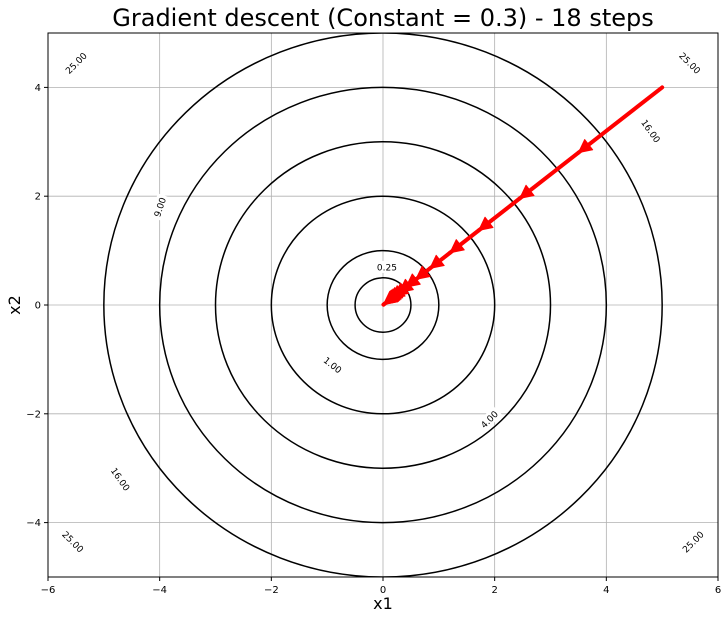  I want to click on x-tick-label: 2, so click(494, 590).